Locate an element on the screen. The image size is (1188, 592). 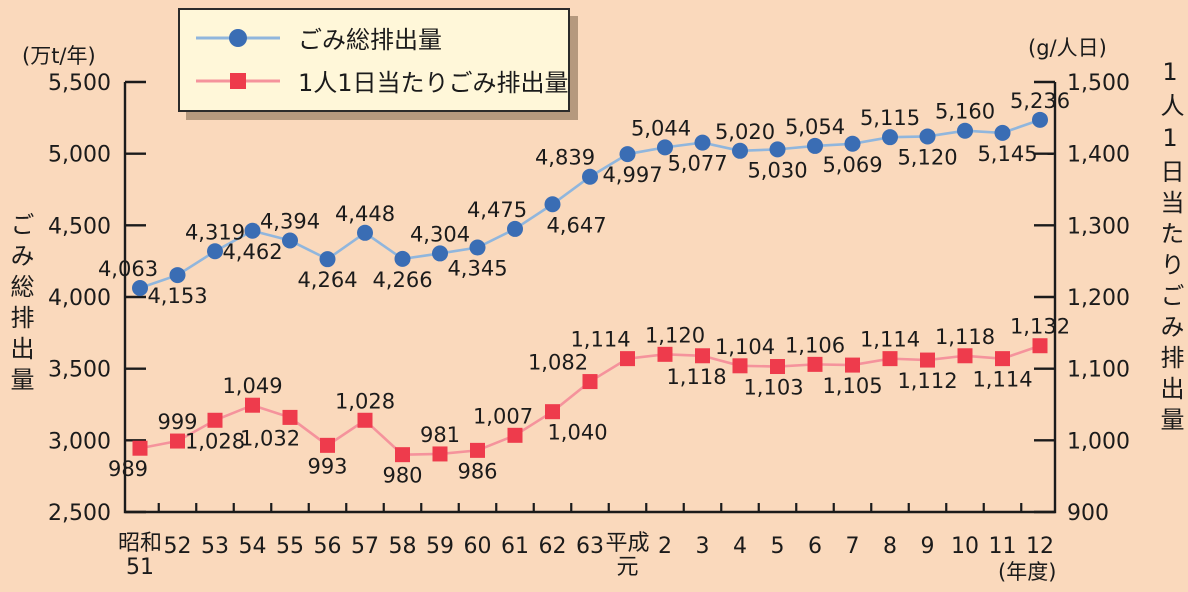
data-label: 989 is located at coordinates (128, 469).